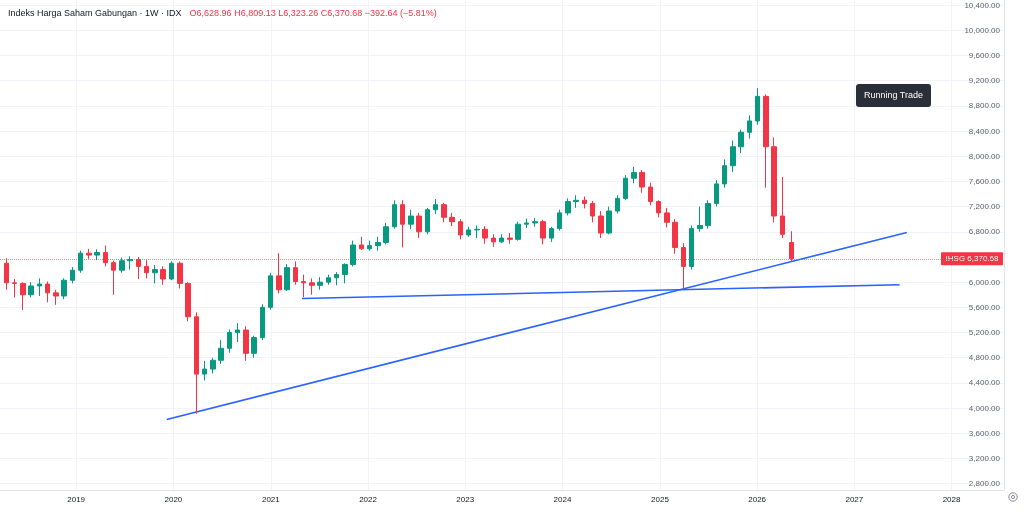 The height and width of the screenshot is (512, 1024). What do you see at coordinates (984, 282) in the screenshot?
I see `y-tick-label: 6,000.00` at bounding box center [984, 282].